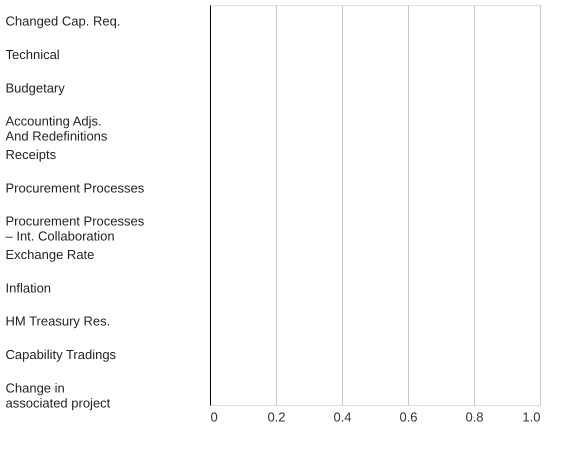  Describe the element at coordinates (214, 417) in the screenshot. I see `x-tick-label: 0` at that location.